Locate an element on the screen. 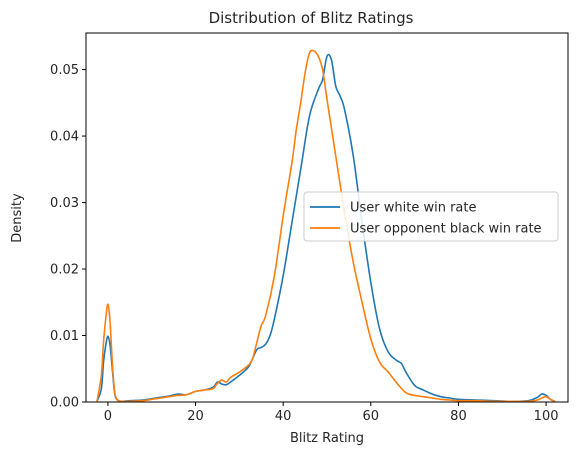 The image size is (576, 455). legend-box is located at coordinates (431, 216).